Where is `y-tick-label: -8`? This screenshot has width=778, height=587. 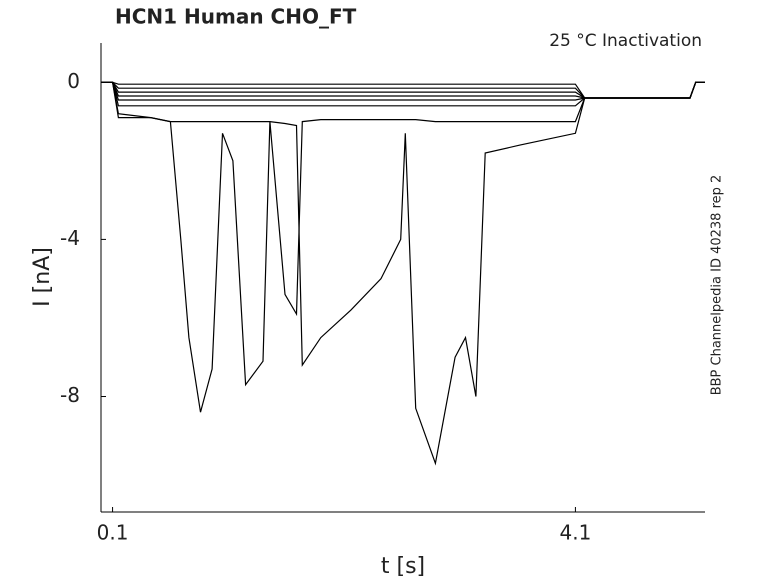 y-tick-label: -8 is located at coordinates (70, 395).